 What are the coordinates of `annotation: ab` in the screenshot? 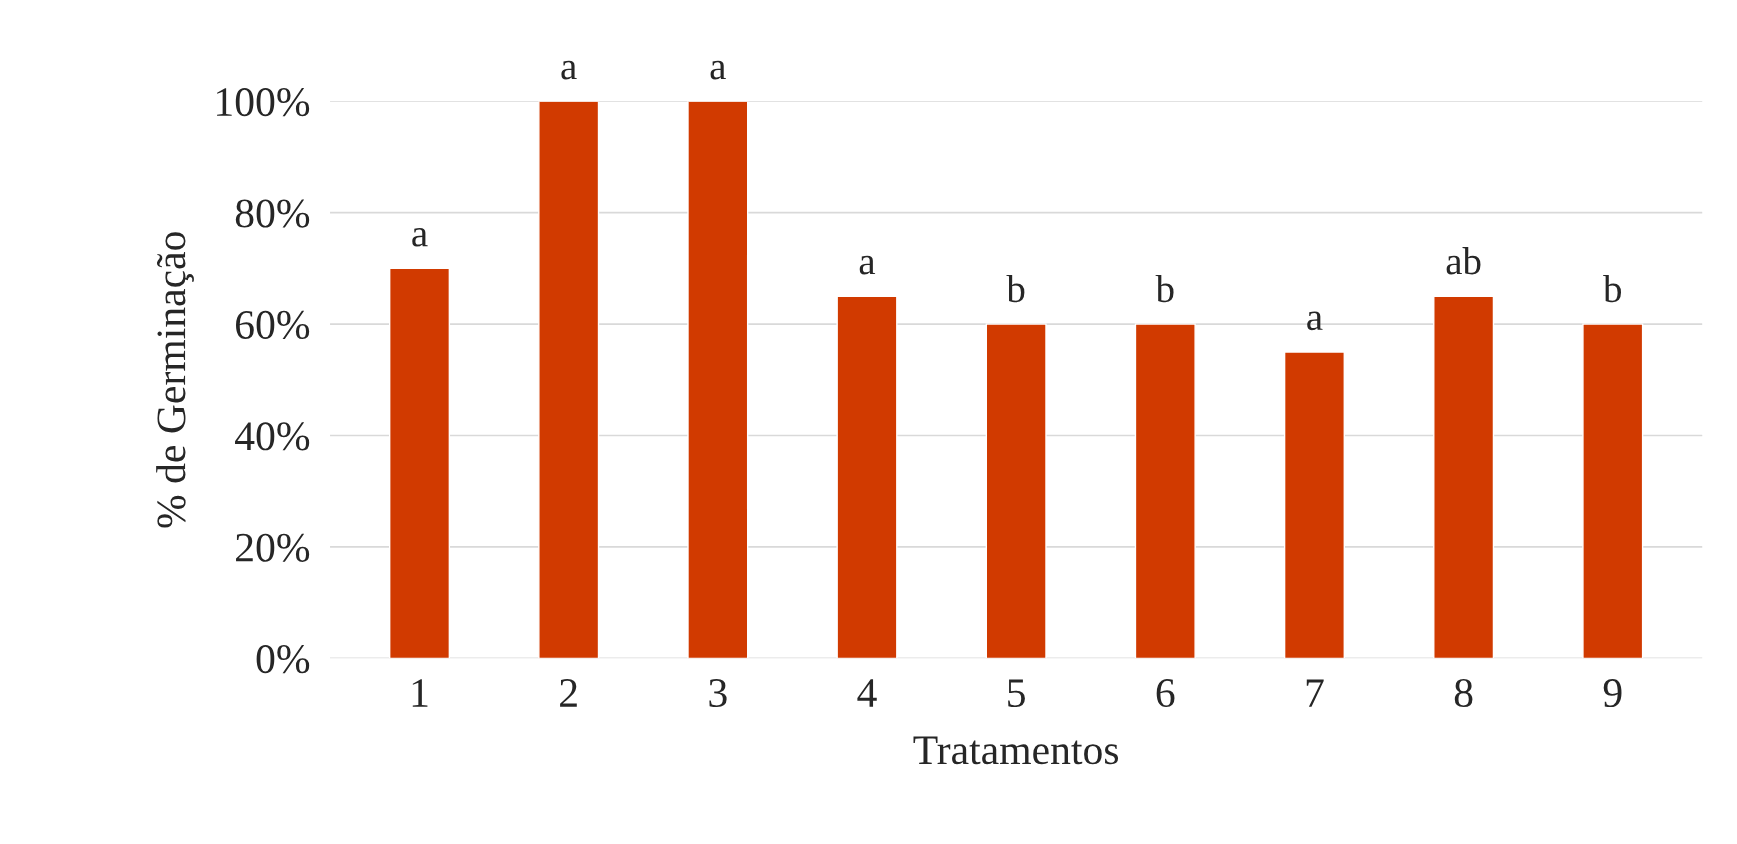 It's located at (1463, 261).